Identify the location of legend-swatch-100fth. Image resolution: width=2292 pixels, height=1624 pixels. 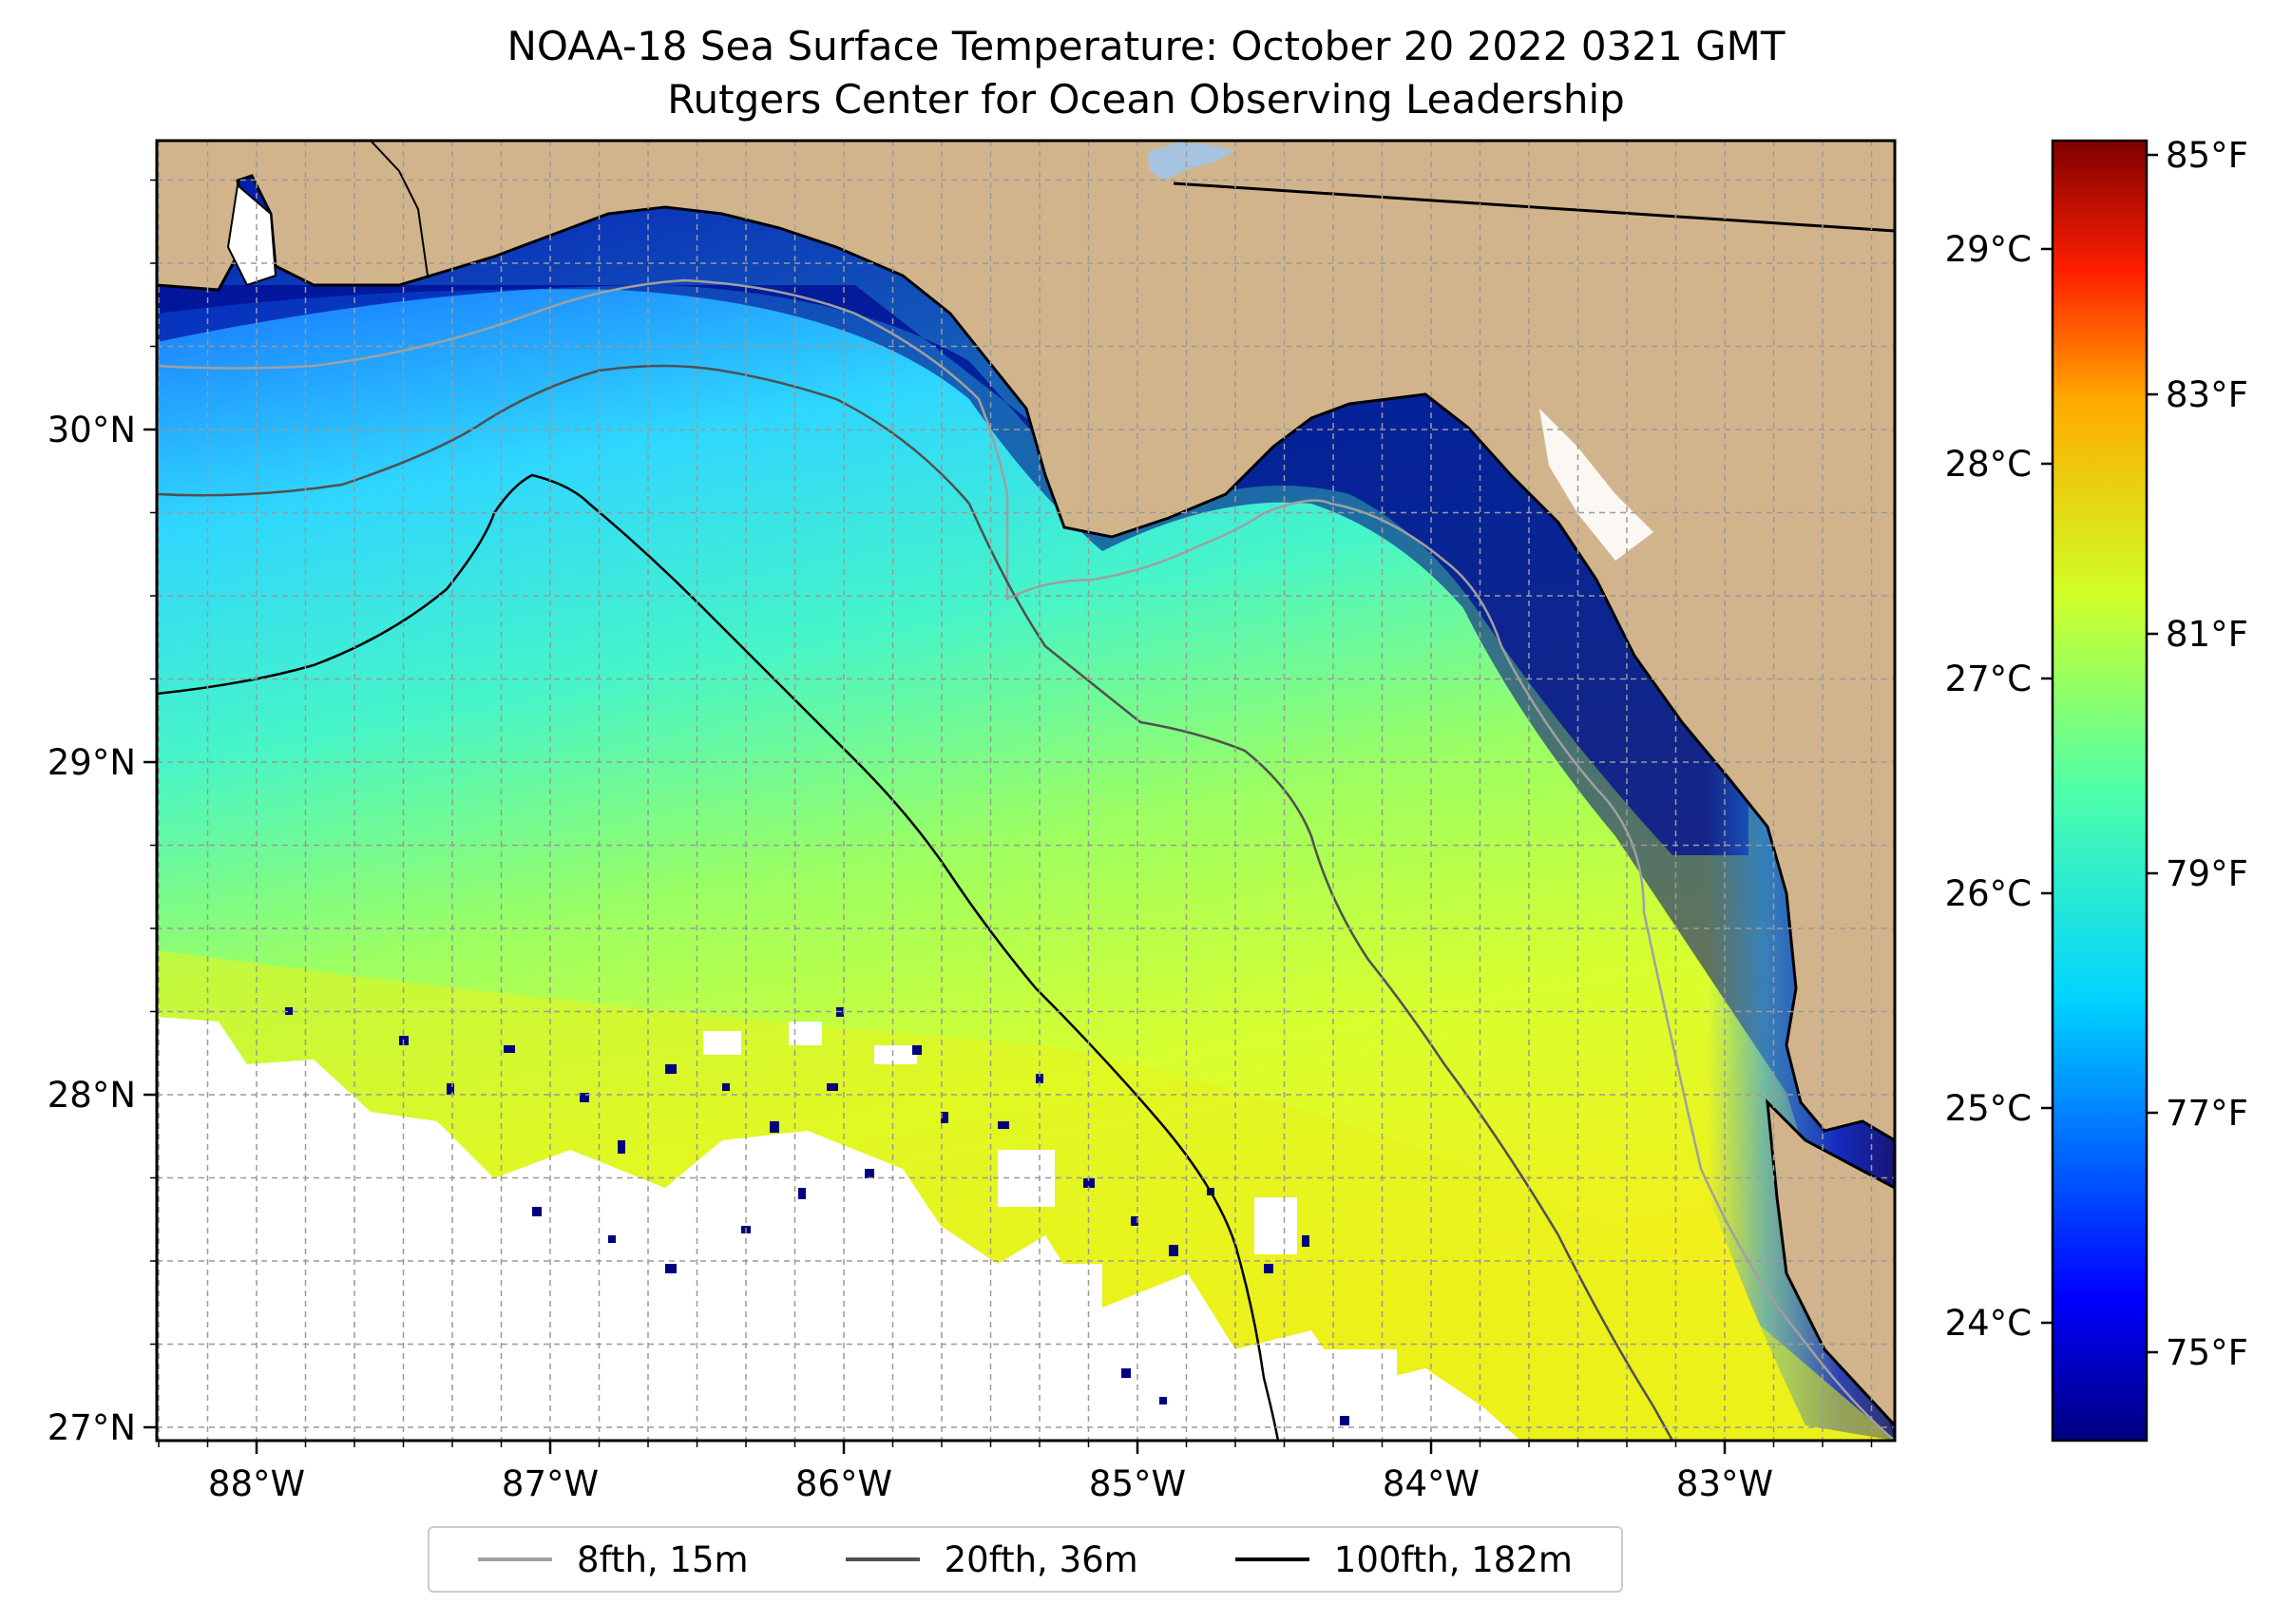
(1271, 1559).